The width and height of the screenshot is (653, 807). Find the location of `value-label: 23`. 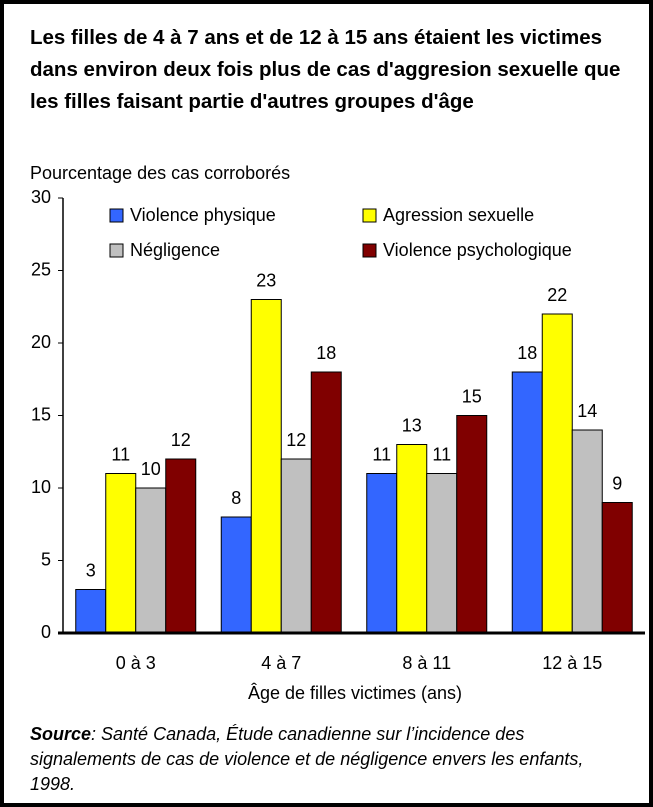

value-label: 23 is located at coordinates (266, 280).